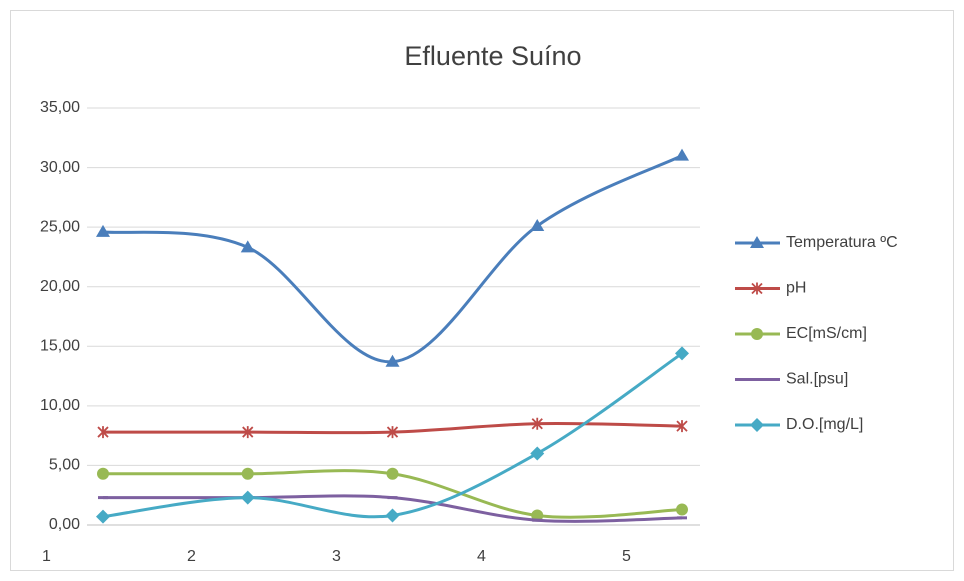  Describe the element at coordinates (191, 556) in the screenshot. I see `x-tick-label: 2` at that location.